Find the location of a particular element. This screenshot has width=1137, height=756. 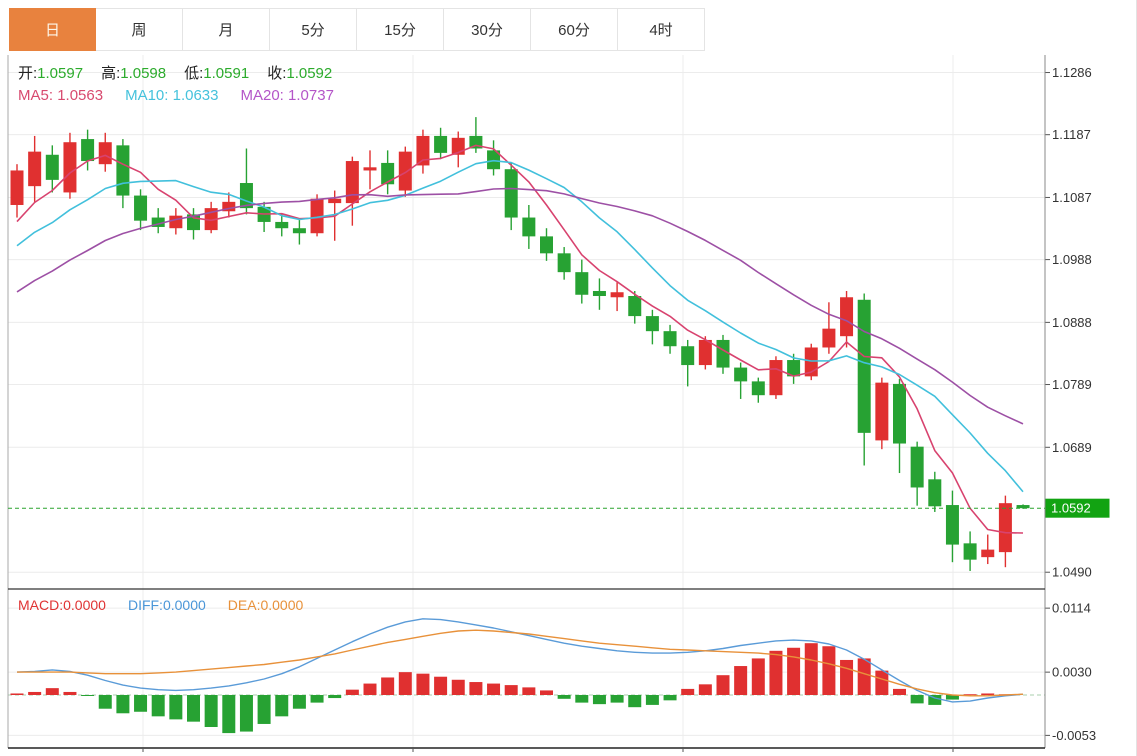

ma5-value: 1.0563 is located at coordinates (80, 95).